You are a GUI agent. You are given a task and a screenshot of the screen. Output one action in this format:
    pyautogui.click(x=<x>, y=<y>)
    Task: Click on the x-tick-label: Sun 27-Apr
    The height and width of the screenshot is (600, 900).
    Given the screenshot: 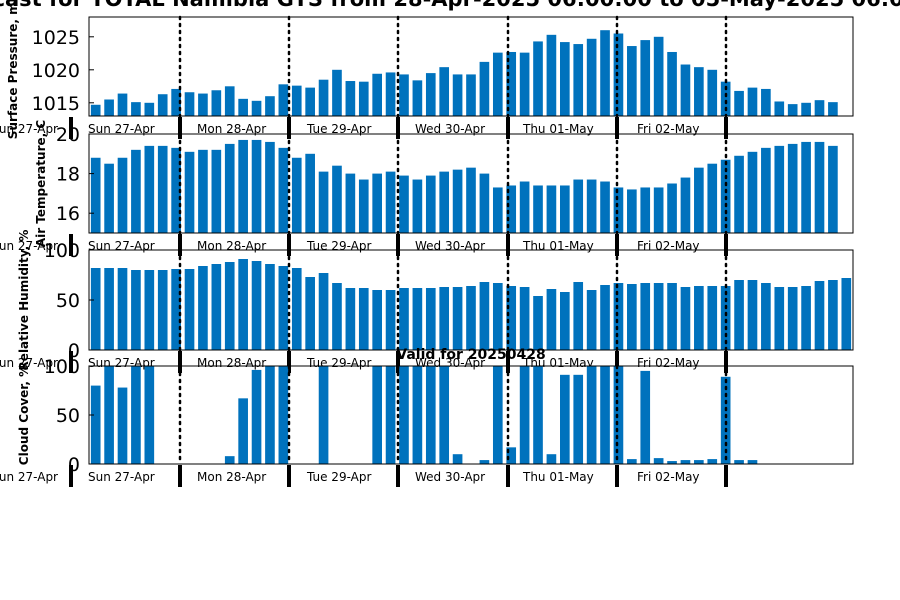 What is the action you would take?
    pyautogui.click(x=121, y=246)
    